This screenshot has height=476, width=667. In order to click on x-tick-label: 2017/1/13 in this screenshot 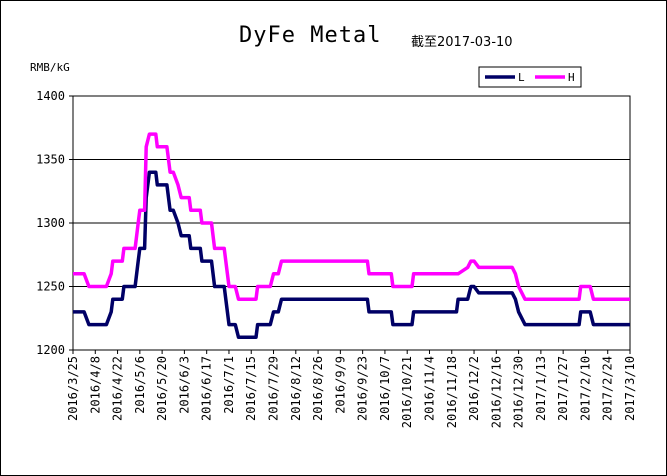, I will do `click(541, 388)`.